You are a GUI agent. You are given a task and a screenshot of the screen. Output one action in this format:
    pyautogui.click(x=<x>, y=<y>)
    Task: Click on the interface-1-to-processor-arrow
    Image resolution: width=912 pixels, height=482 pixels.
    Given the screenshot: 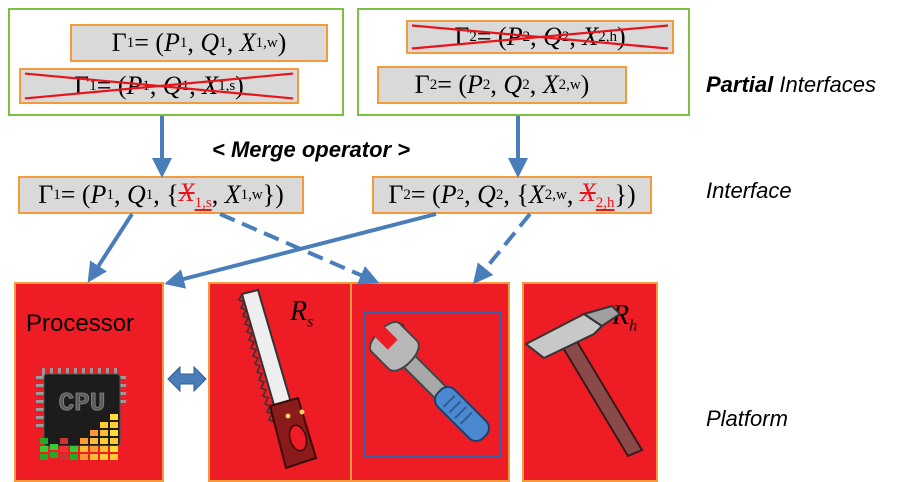 What is the action you would take?
    pyautogui.click(x=110, y=247)
    